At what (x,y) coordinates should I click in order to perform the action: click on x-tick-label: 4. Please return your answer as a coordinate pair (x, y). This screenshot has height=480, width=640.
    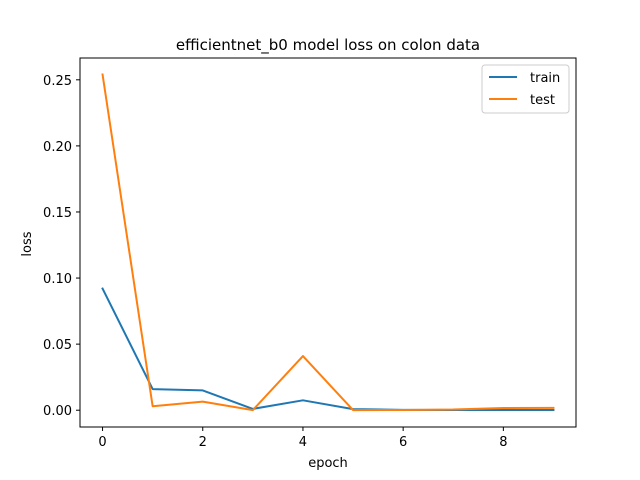
    Looking at the image, I should click on (303, 442).